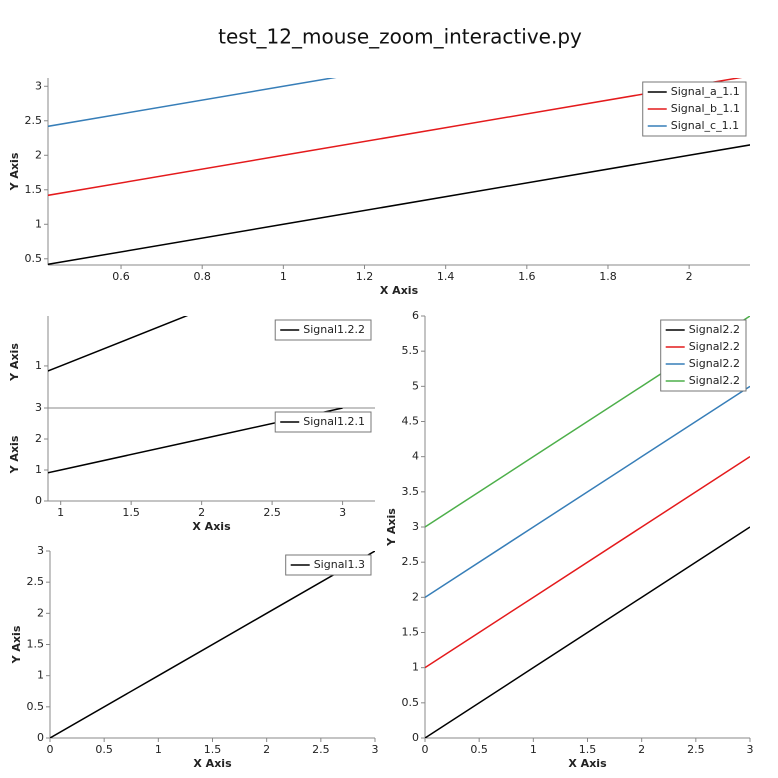 The height and width of the screenshot is (778, 778). What do you see at coordinates (202, 276) in the screenshot?
I see `x-tick-label: 0.8` at bounding box center [202, 276].